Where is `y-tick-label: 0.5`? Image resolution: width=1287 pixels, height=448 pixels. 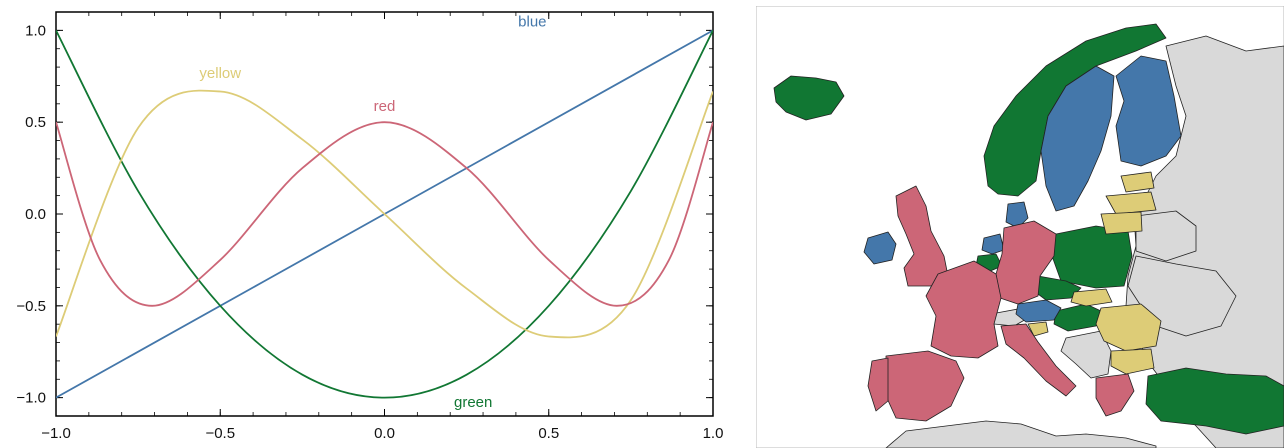
y-tick-label: 0.5 is located at coordinates (35, 122).